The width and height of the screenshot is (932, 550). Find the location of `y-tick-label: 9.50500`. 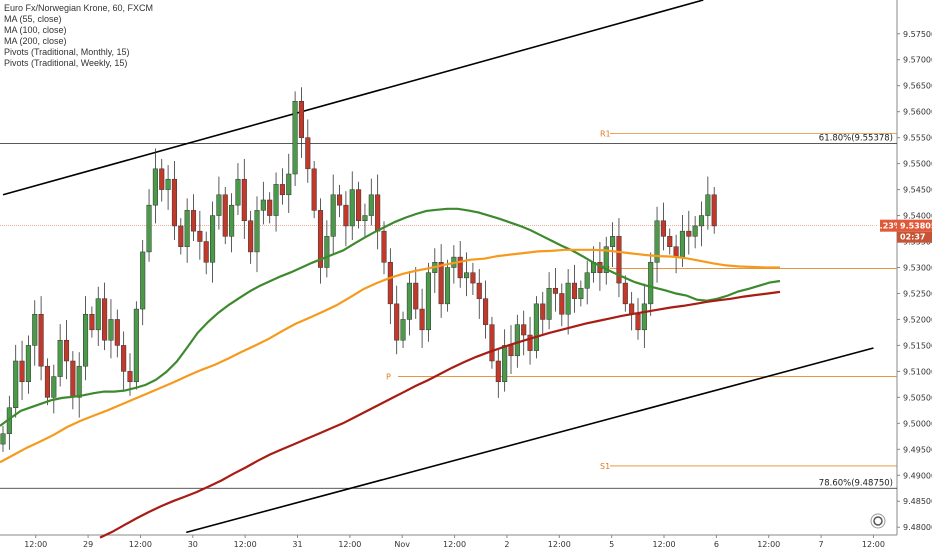

y-tick-label: 9.50500 is located at coordinates (917, 397).